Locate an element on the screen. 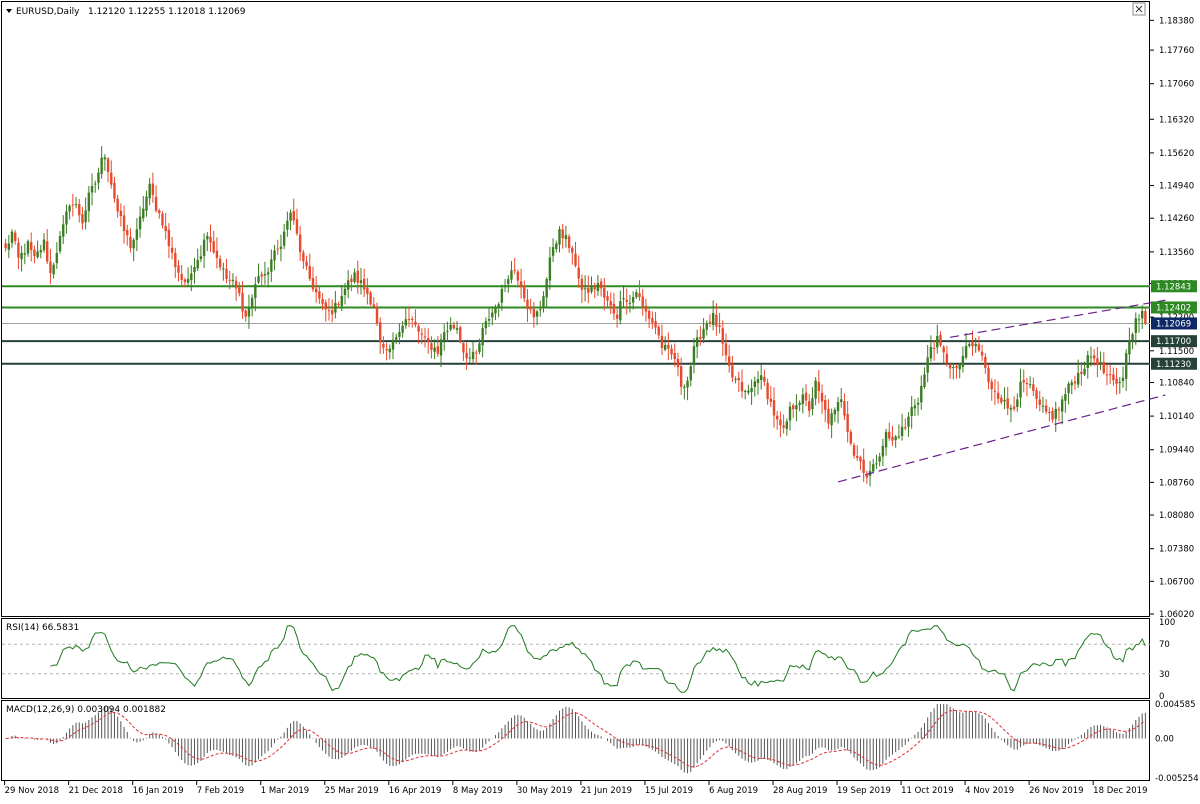 The image size is (1200, 804). macd-scale-label: -0.005254 is located at coordinates (1177, 779).